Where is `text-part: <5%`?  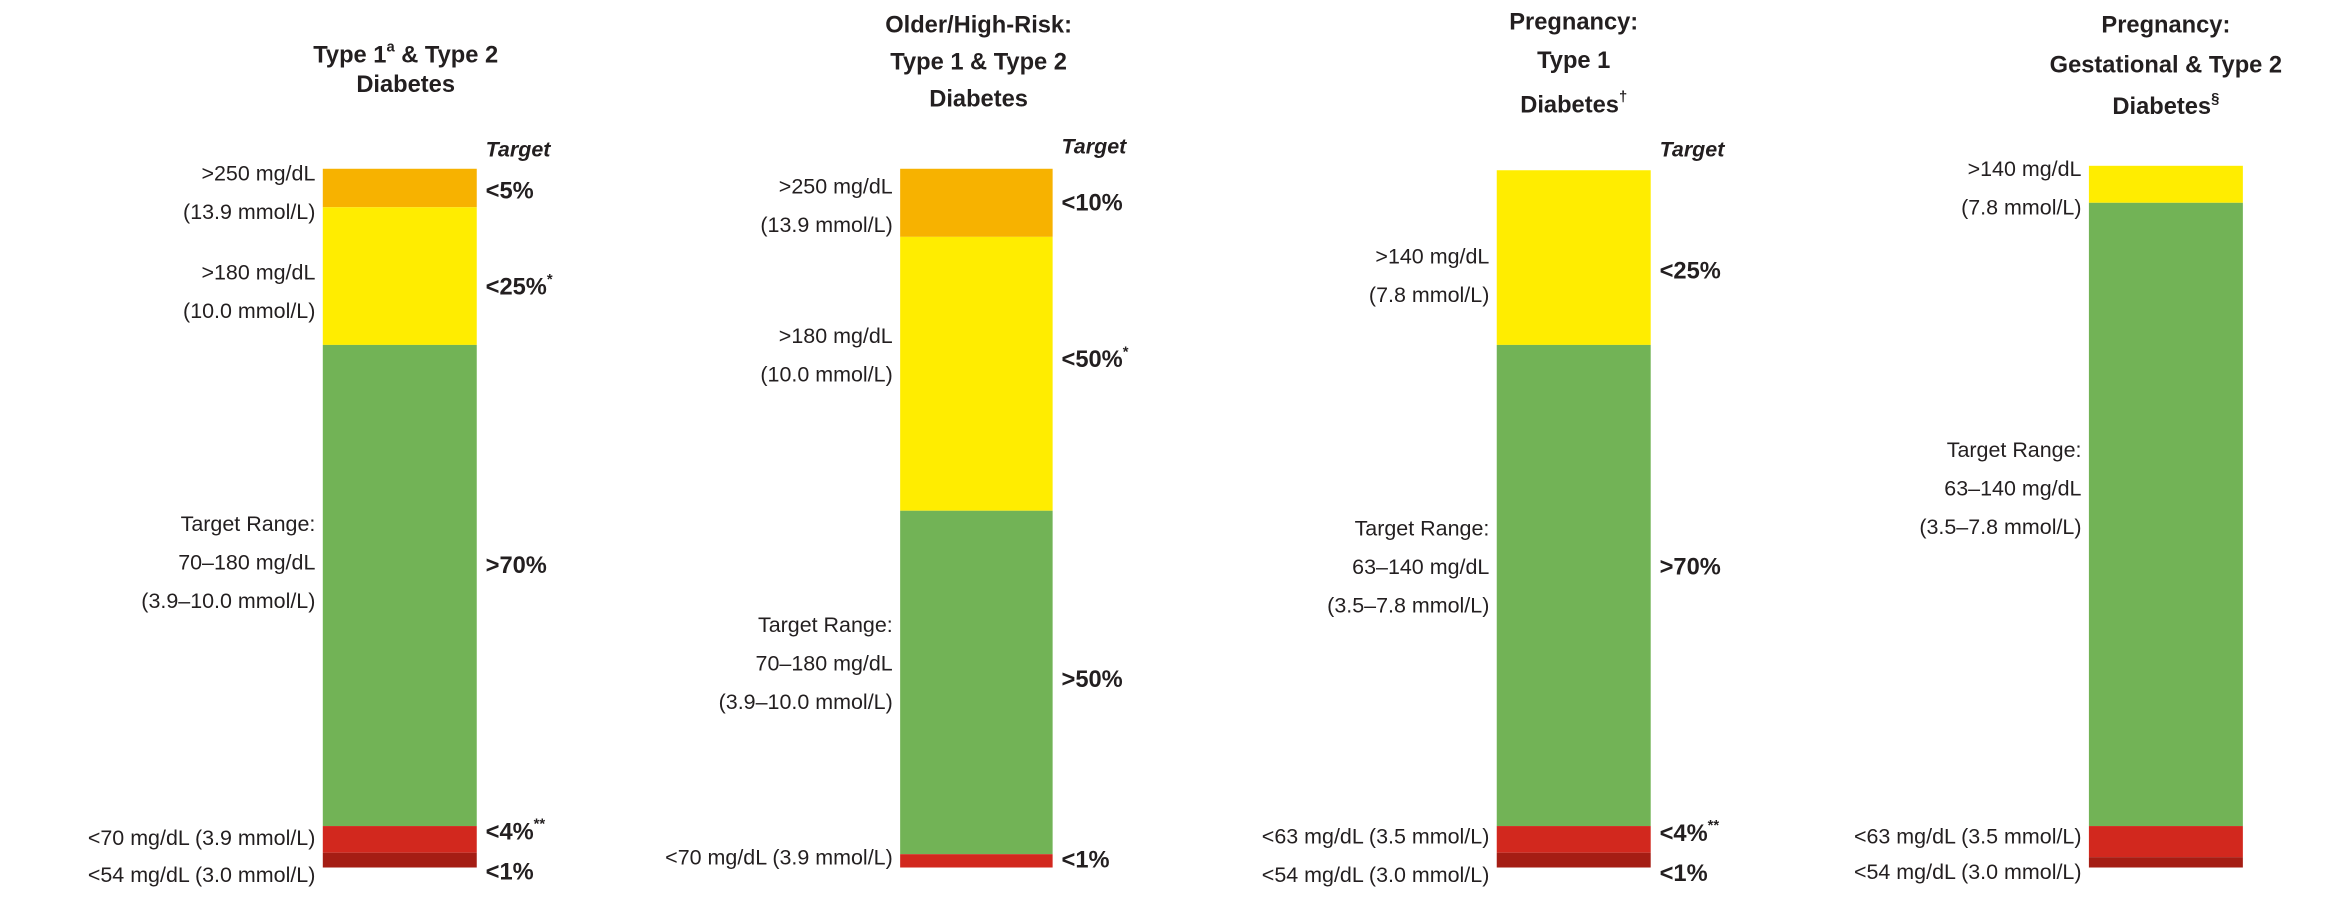 text-part: <5% is located at coordinates (510, 192).